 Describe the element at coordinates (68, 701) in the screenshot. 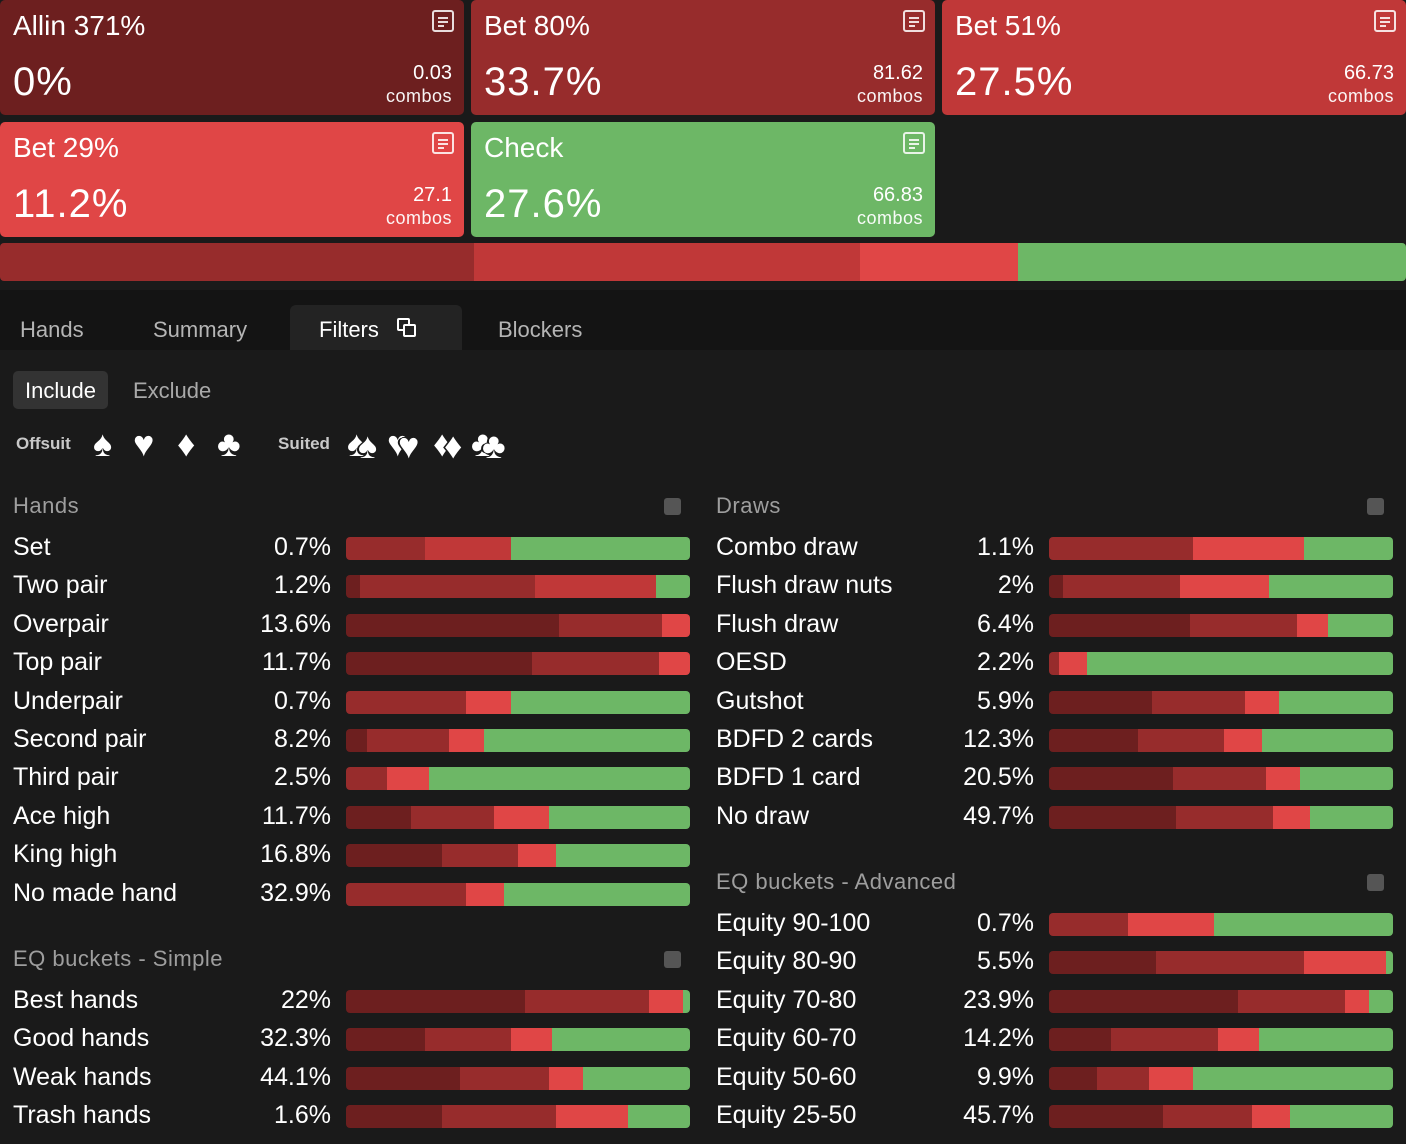

I see `filter-row-label: Underpair` at that location.